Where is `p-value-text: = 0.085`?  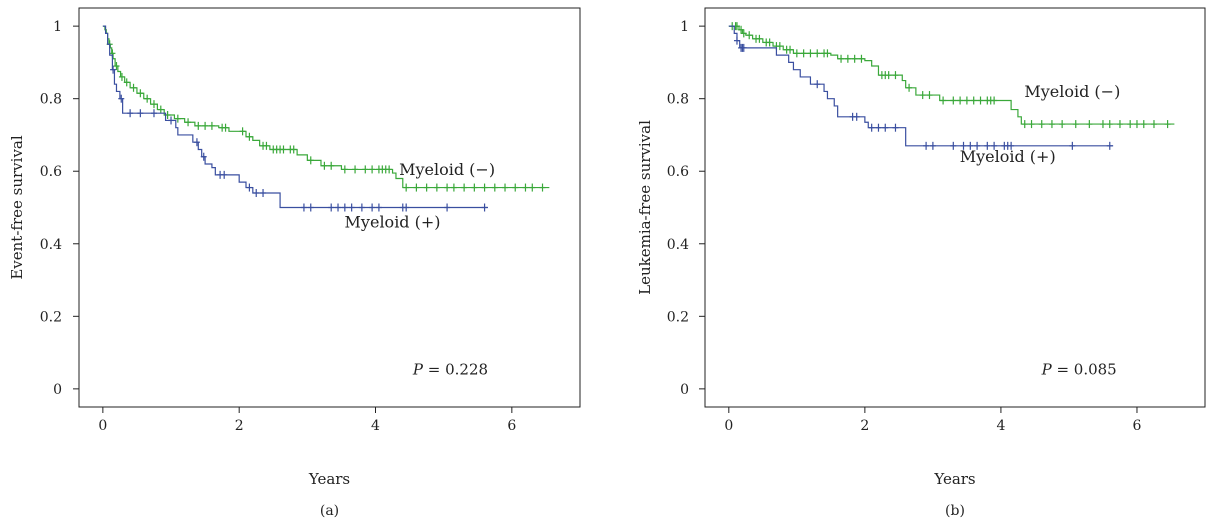 p-value-text: = 0.085 is located at coordinates (1084, 369).